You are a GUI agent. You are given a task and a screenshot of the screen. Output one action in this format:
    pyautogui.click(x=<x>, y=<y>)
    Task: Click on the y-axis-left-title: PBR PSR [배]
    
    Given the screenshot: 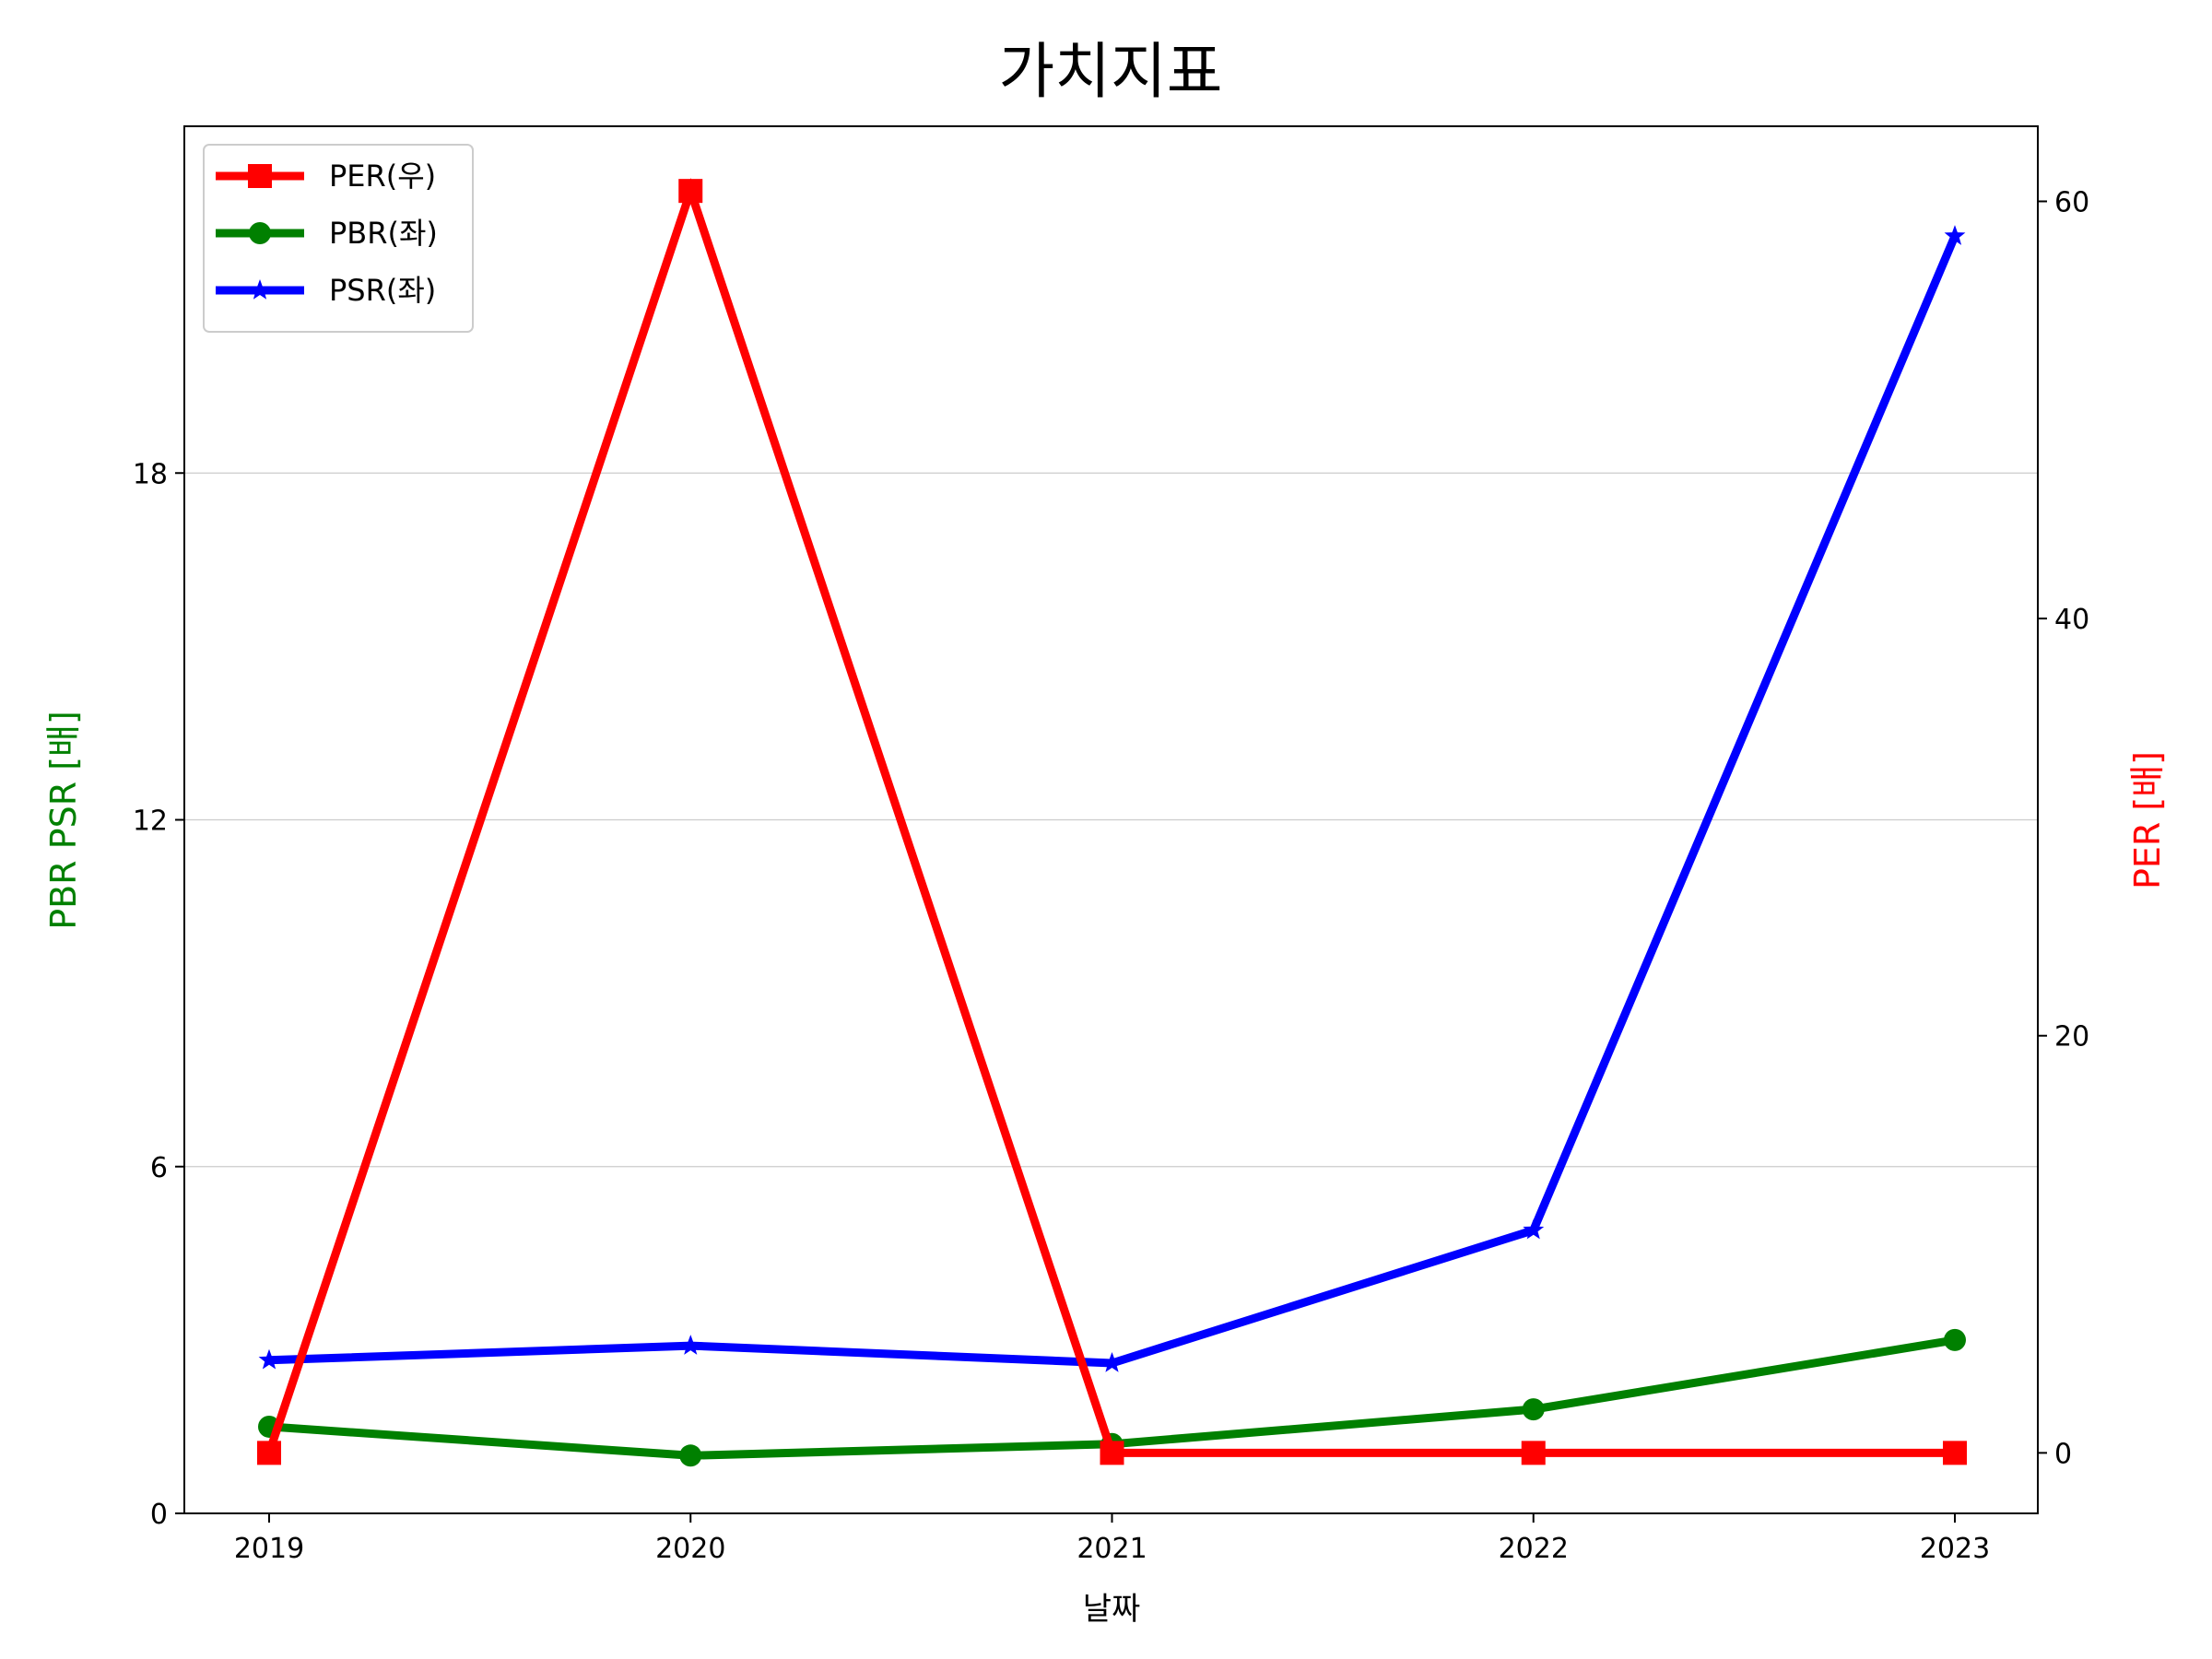 What is the action you would take?
    pyautogui.click(x=63, y=820)
    